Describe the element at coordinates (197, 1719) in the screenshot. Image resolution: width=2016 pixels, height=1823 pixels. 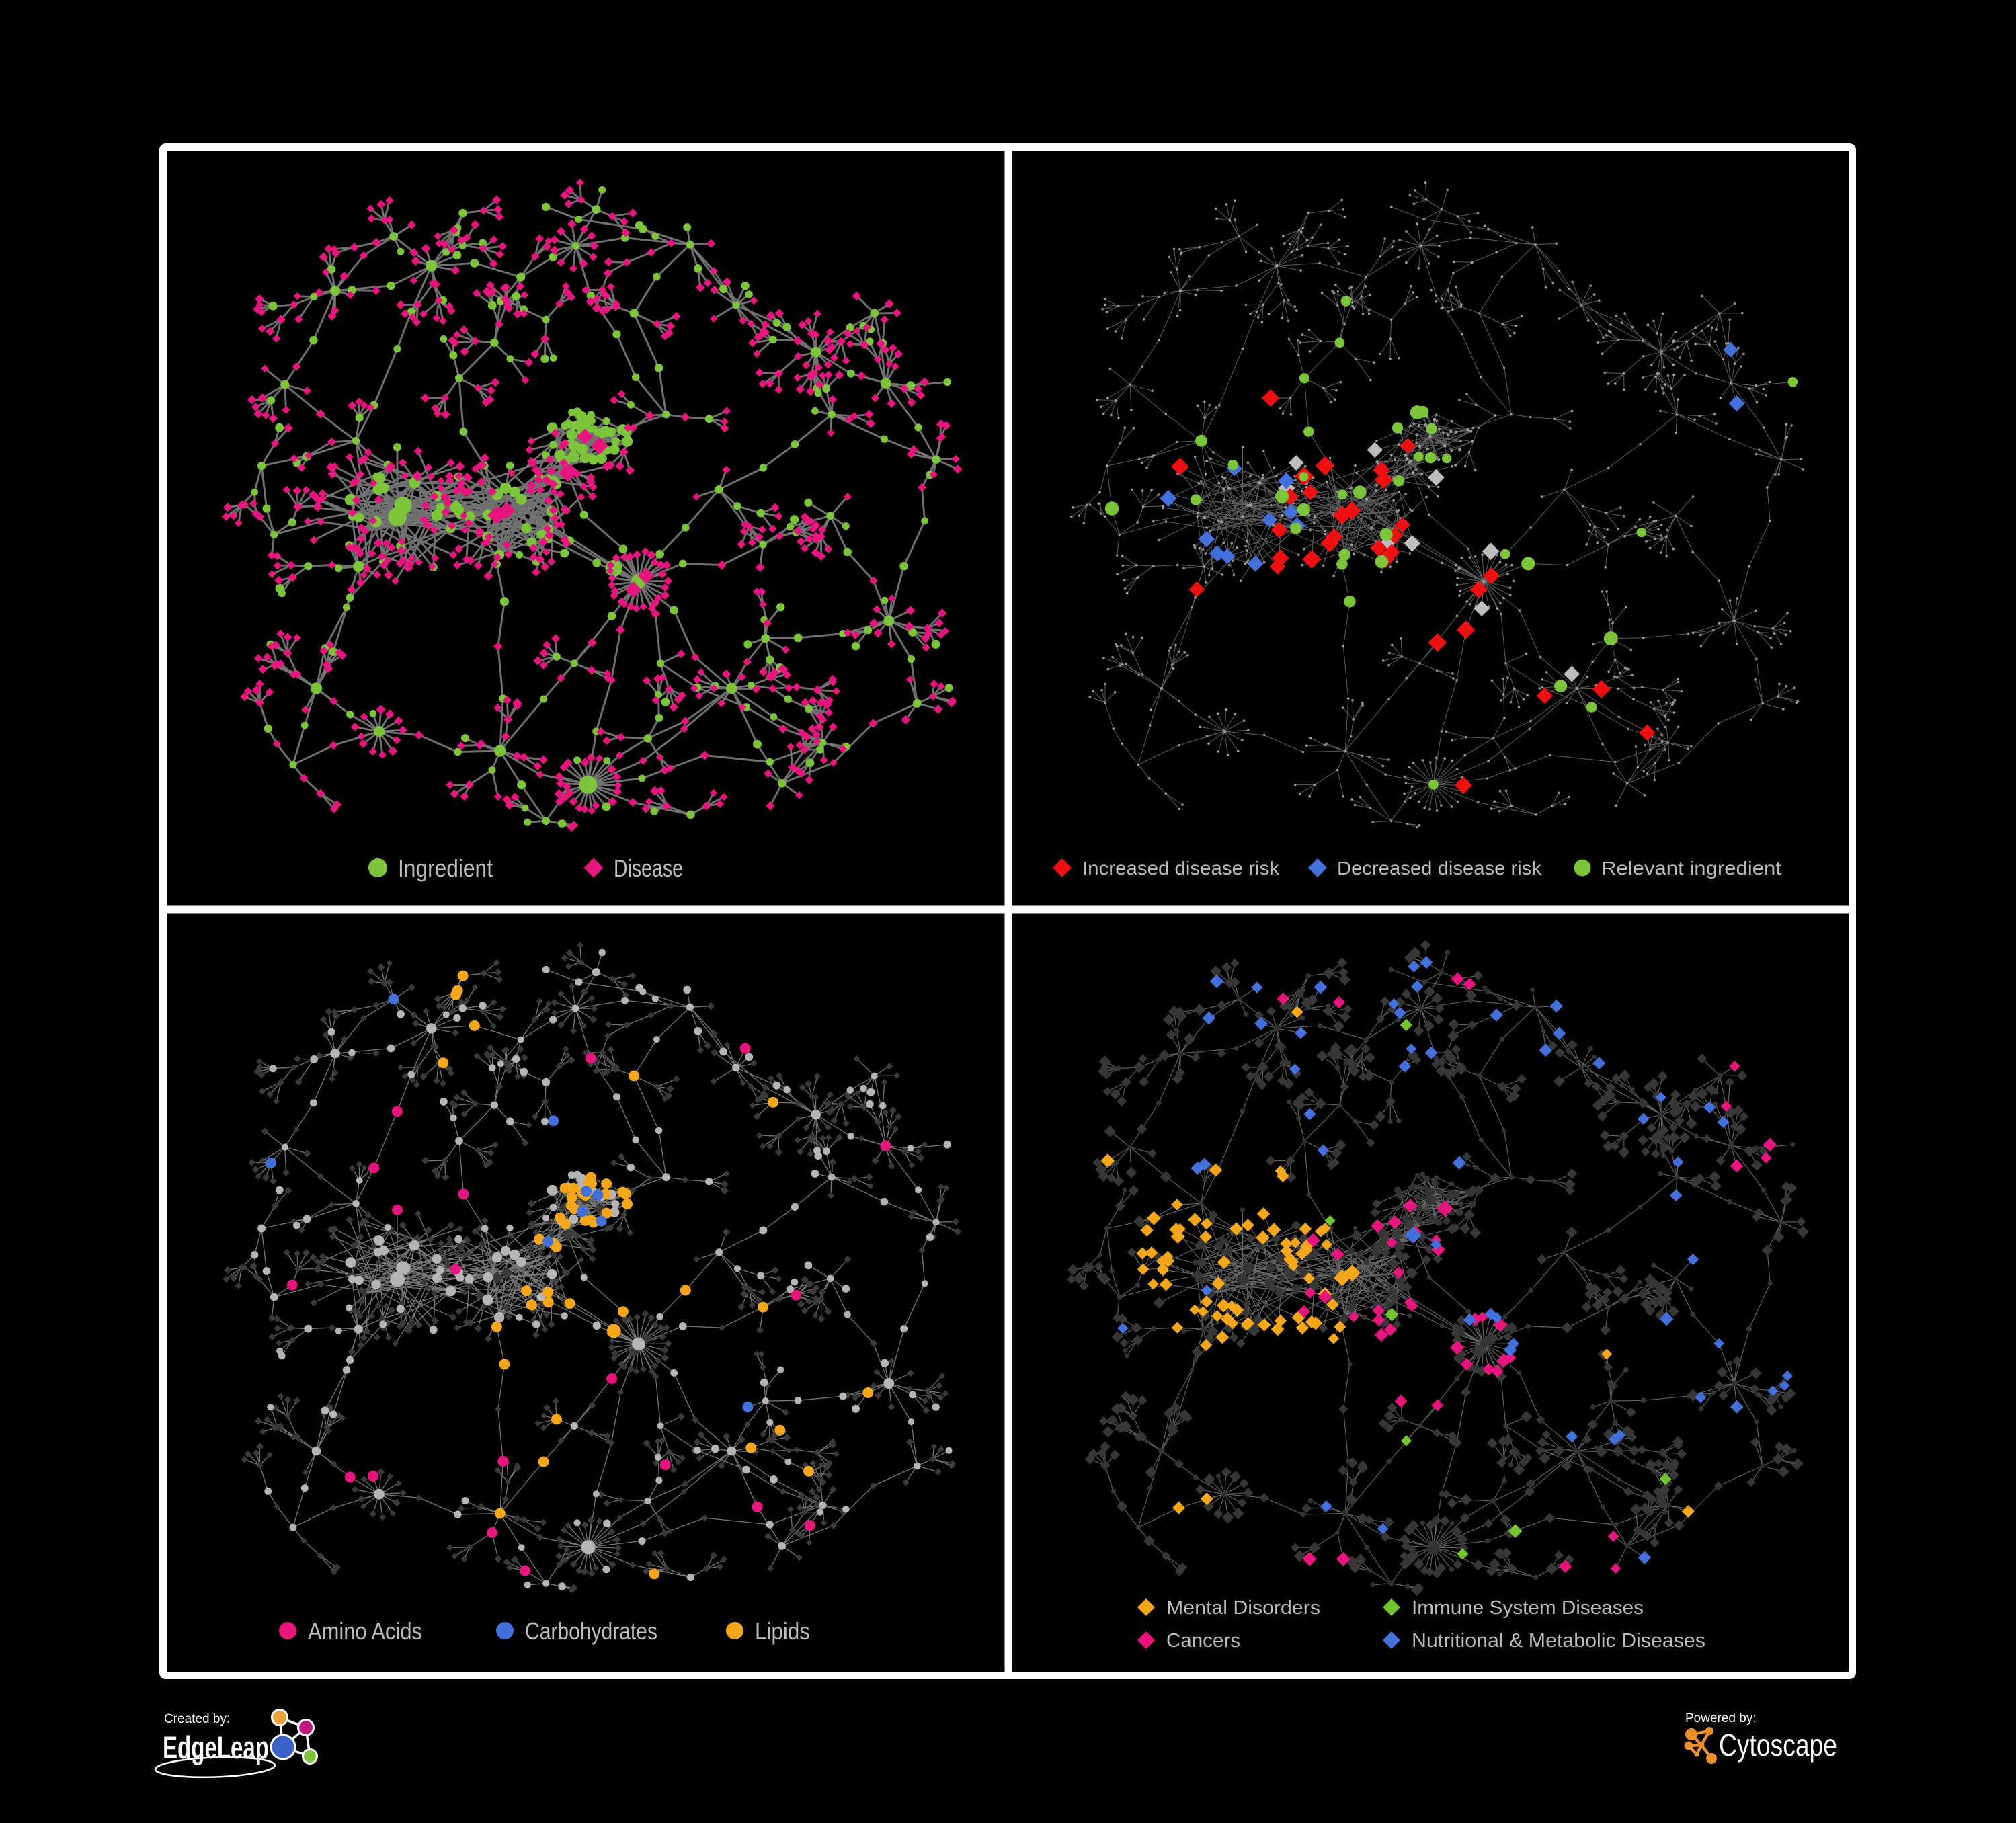
I see `svg-text: Created by:` at that location.